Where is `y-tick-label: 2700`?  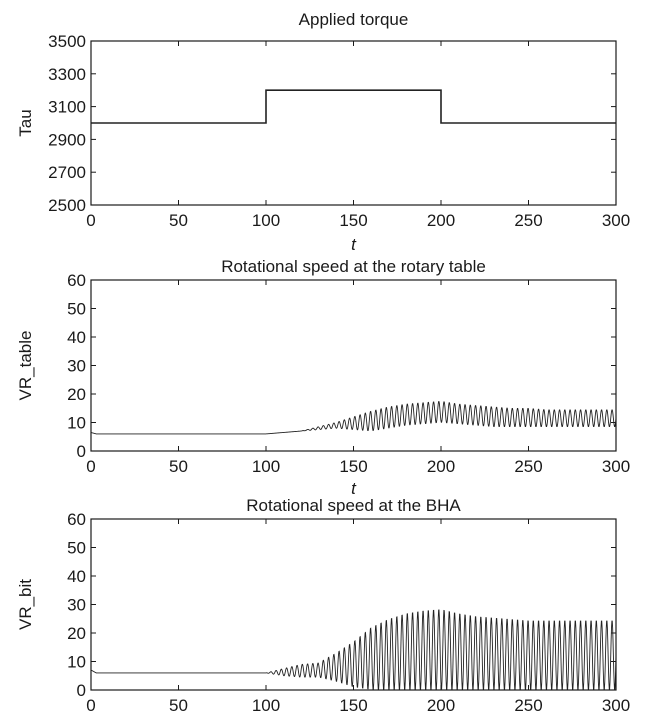 y-tick-label: 2700 is located at coordinates (67, 172).